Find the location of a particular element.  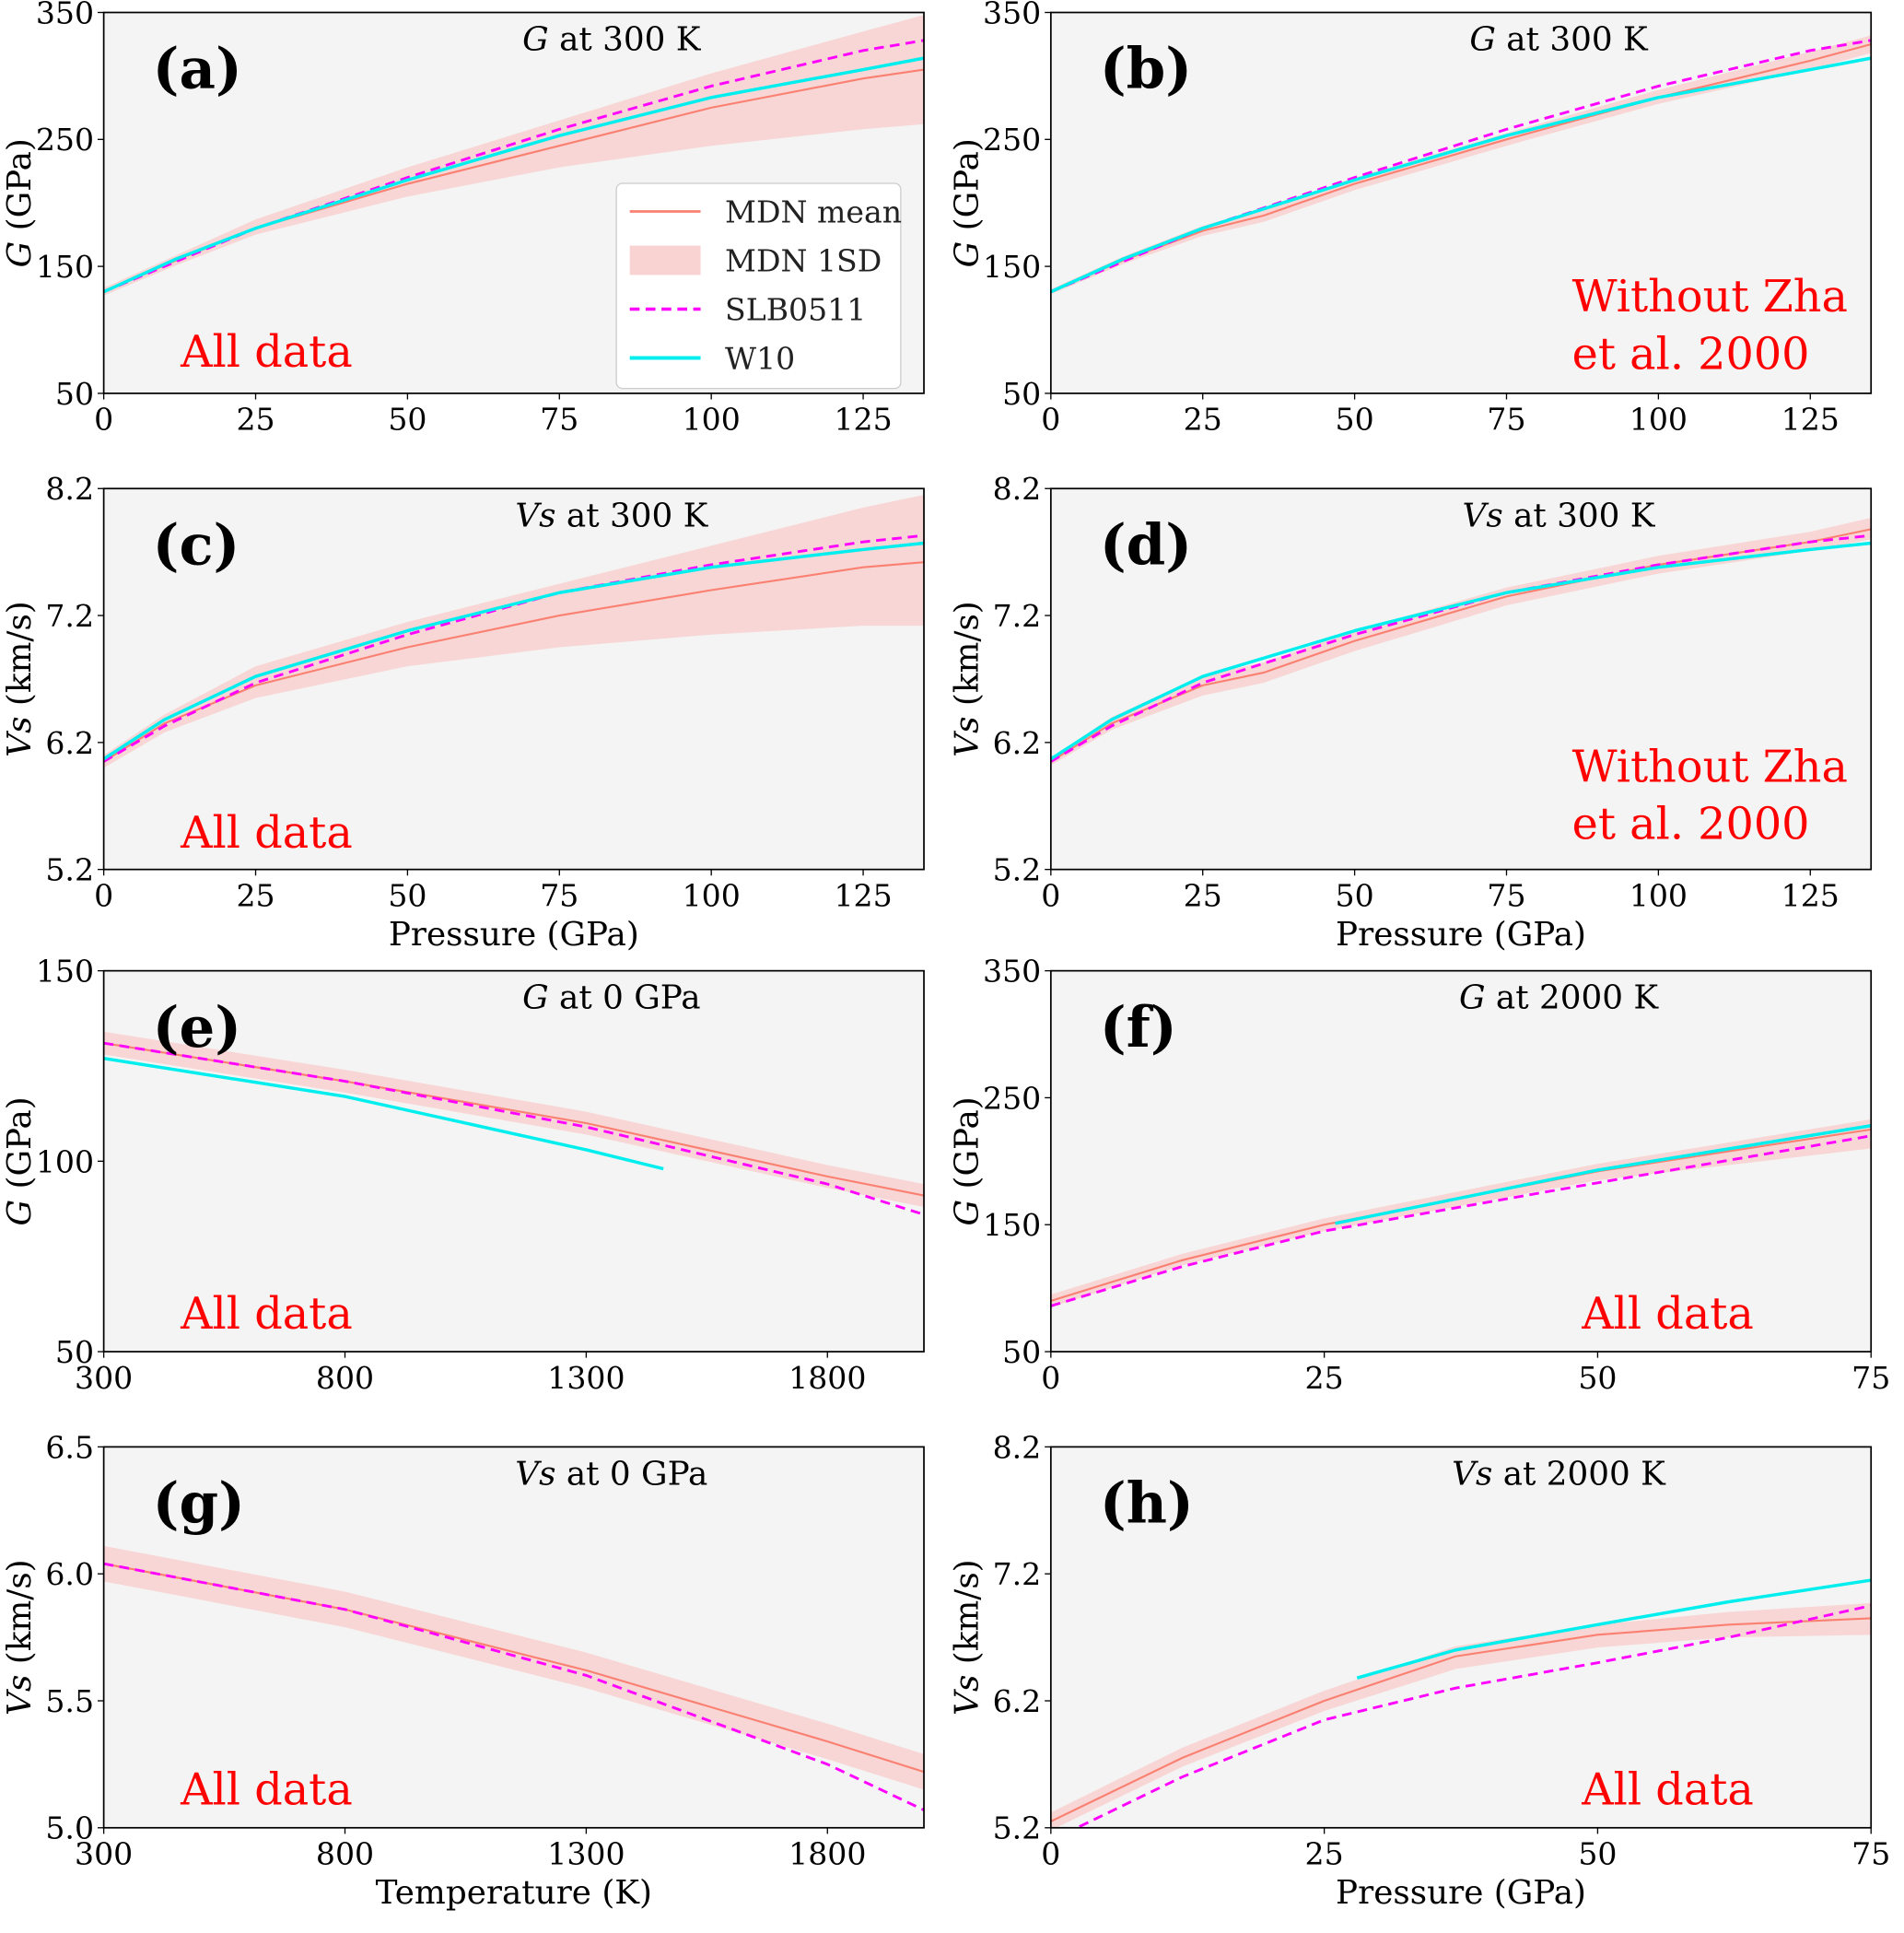

x-tick-label: 800 is located at coordinates (345, 1378).